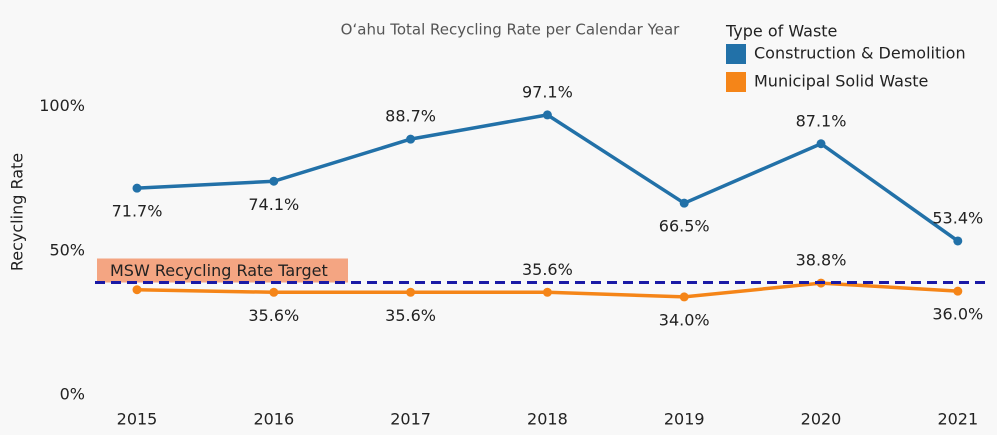  I want to click on x-tick-label: 2018, so click(547, 419).